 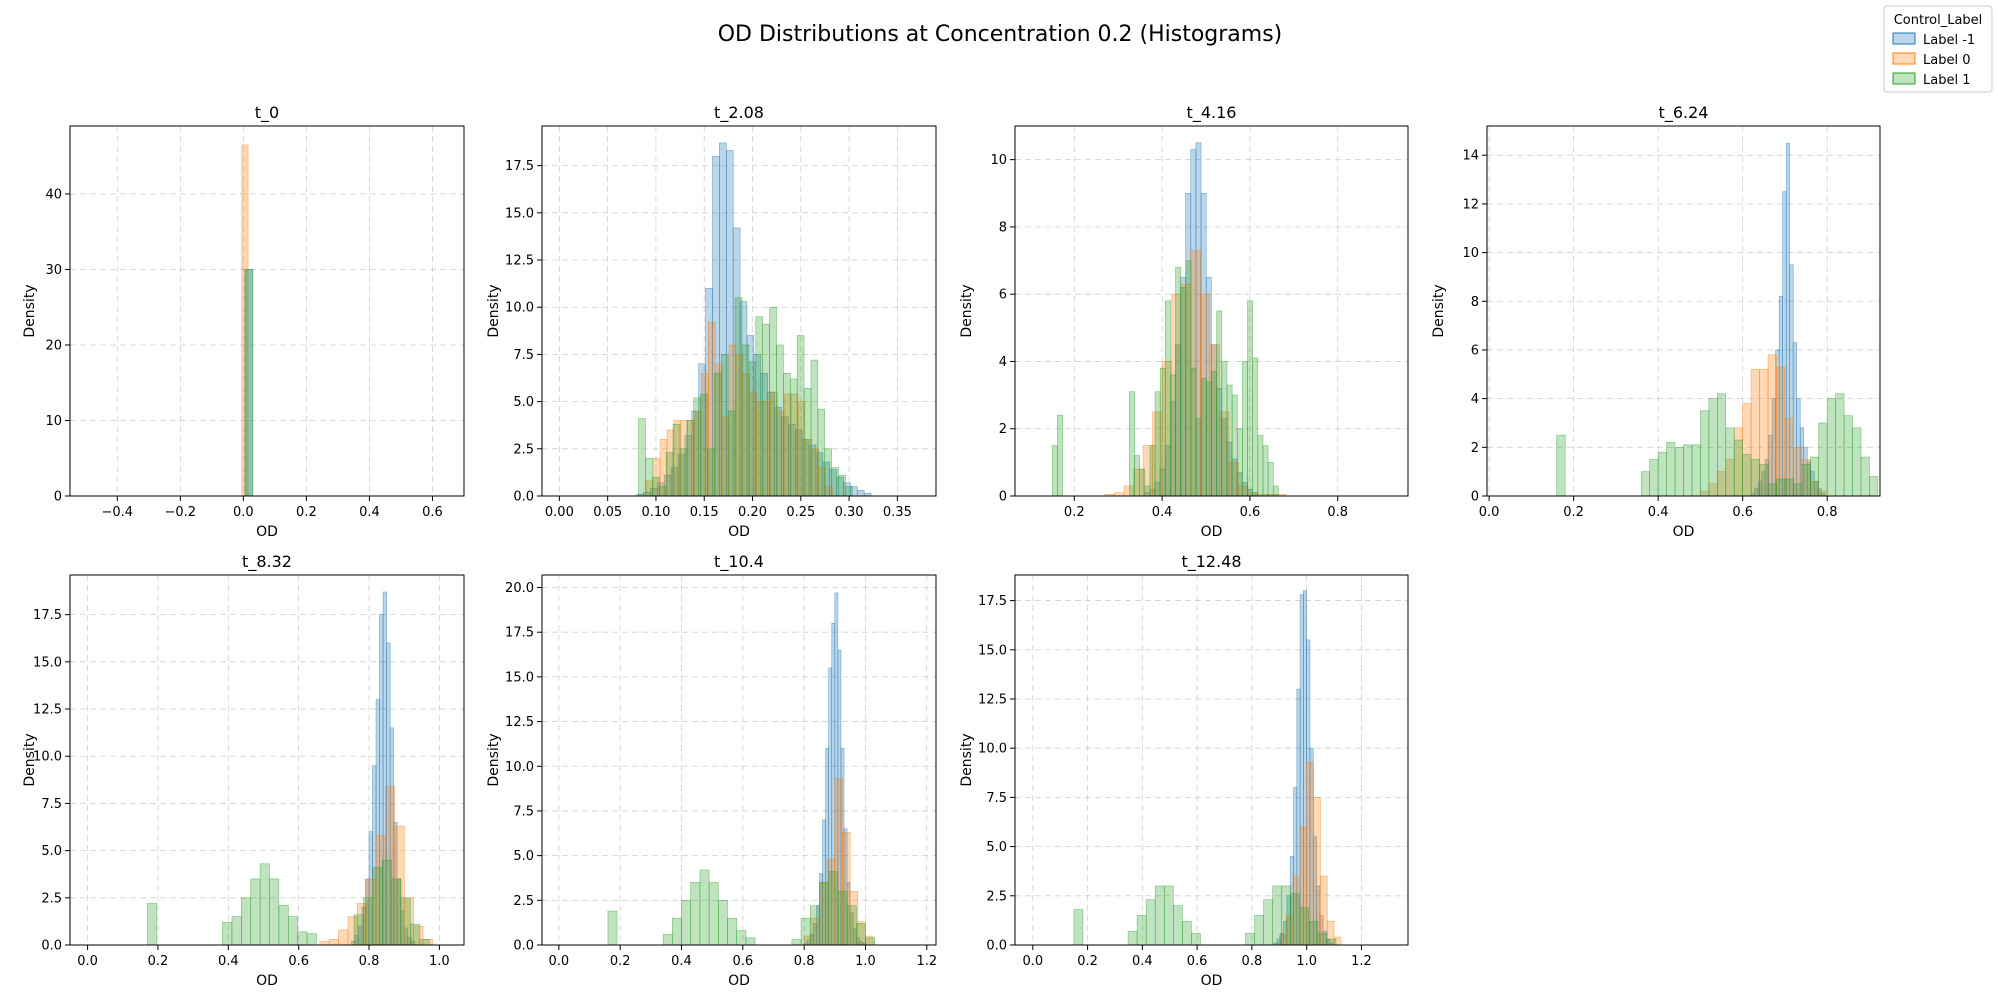 I want to click on x-tick-label: 0.30, so click(x=849, y=512).